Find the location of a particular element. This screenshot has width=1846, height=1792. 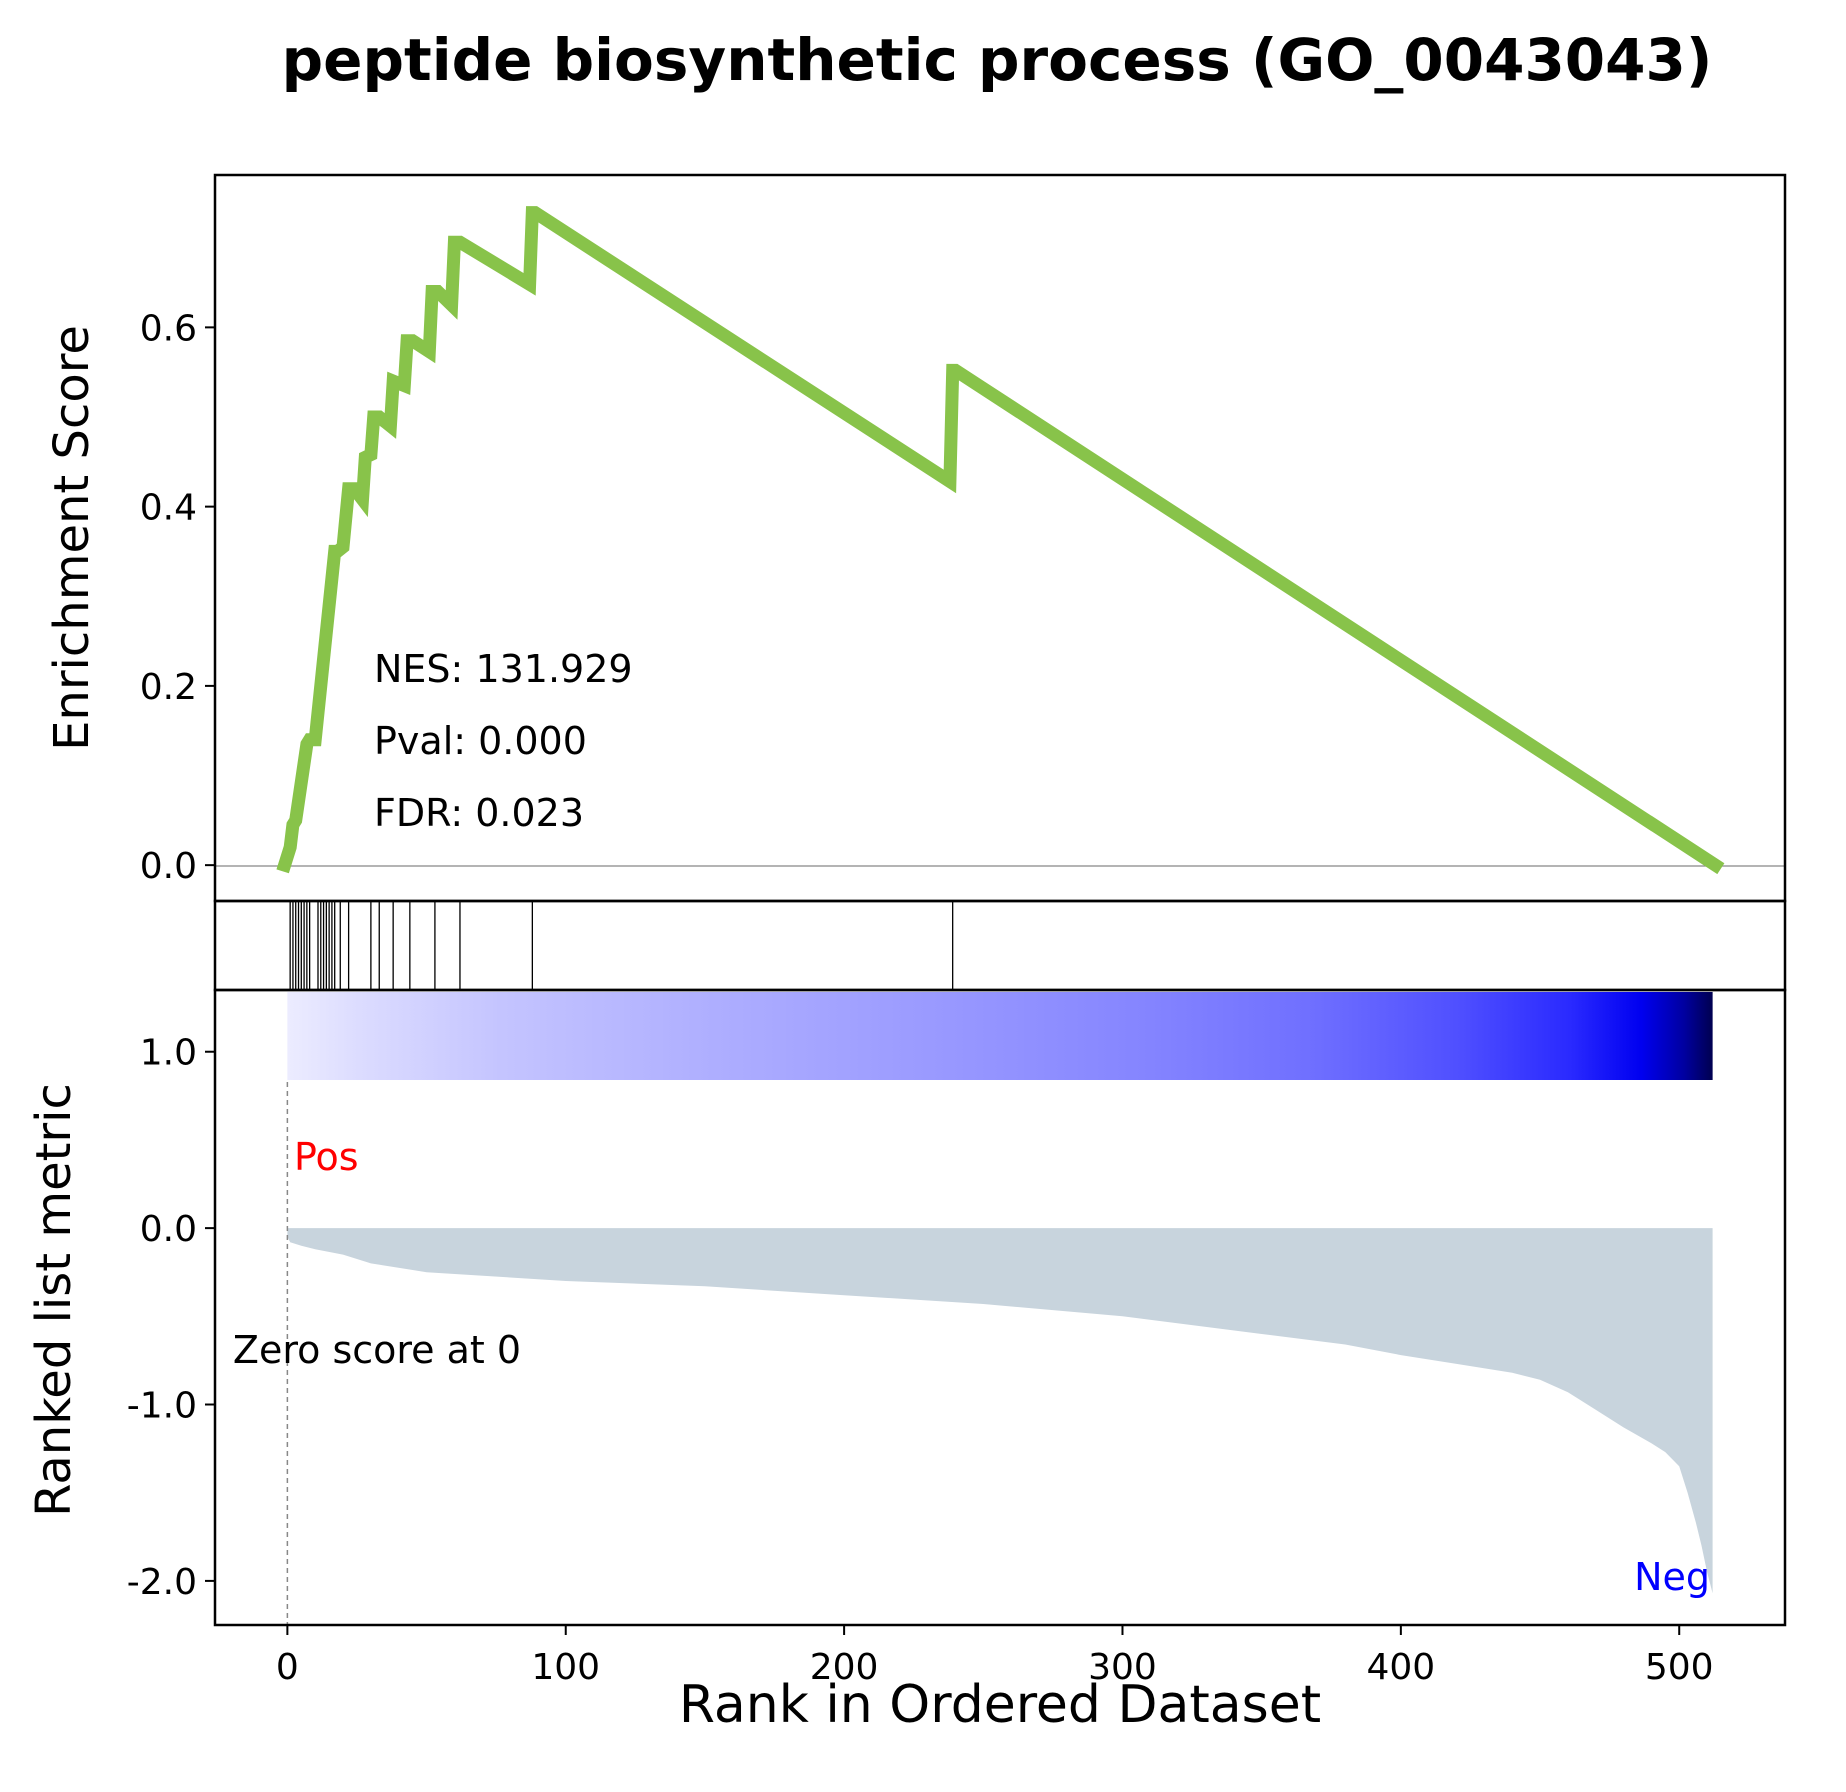

es-y-ticks: 0.0 0.2 0.4 0.6 is located at coordinates (177, 597).